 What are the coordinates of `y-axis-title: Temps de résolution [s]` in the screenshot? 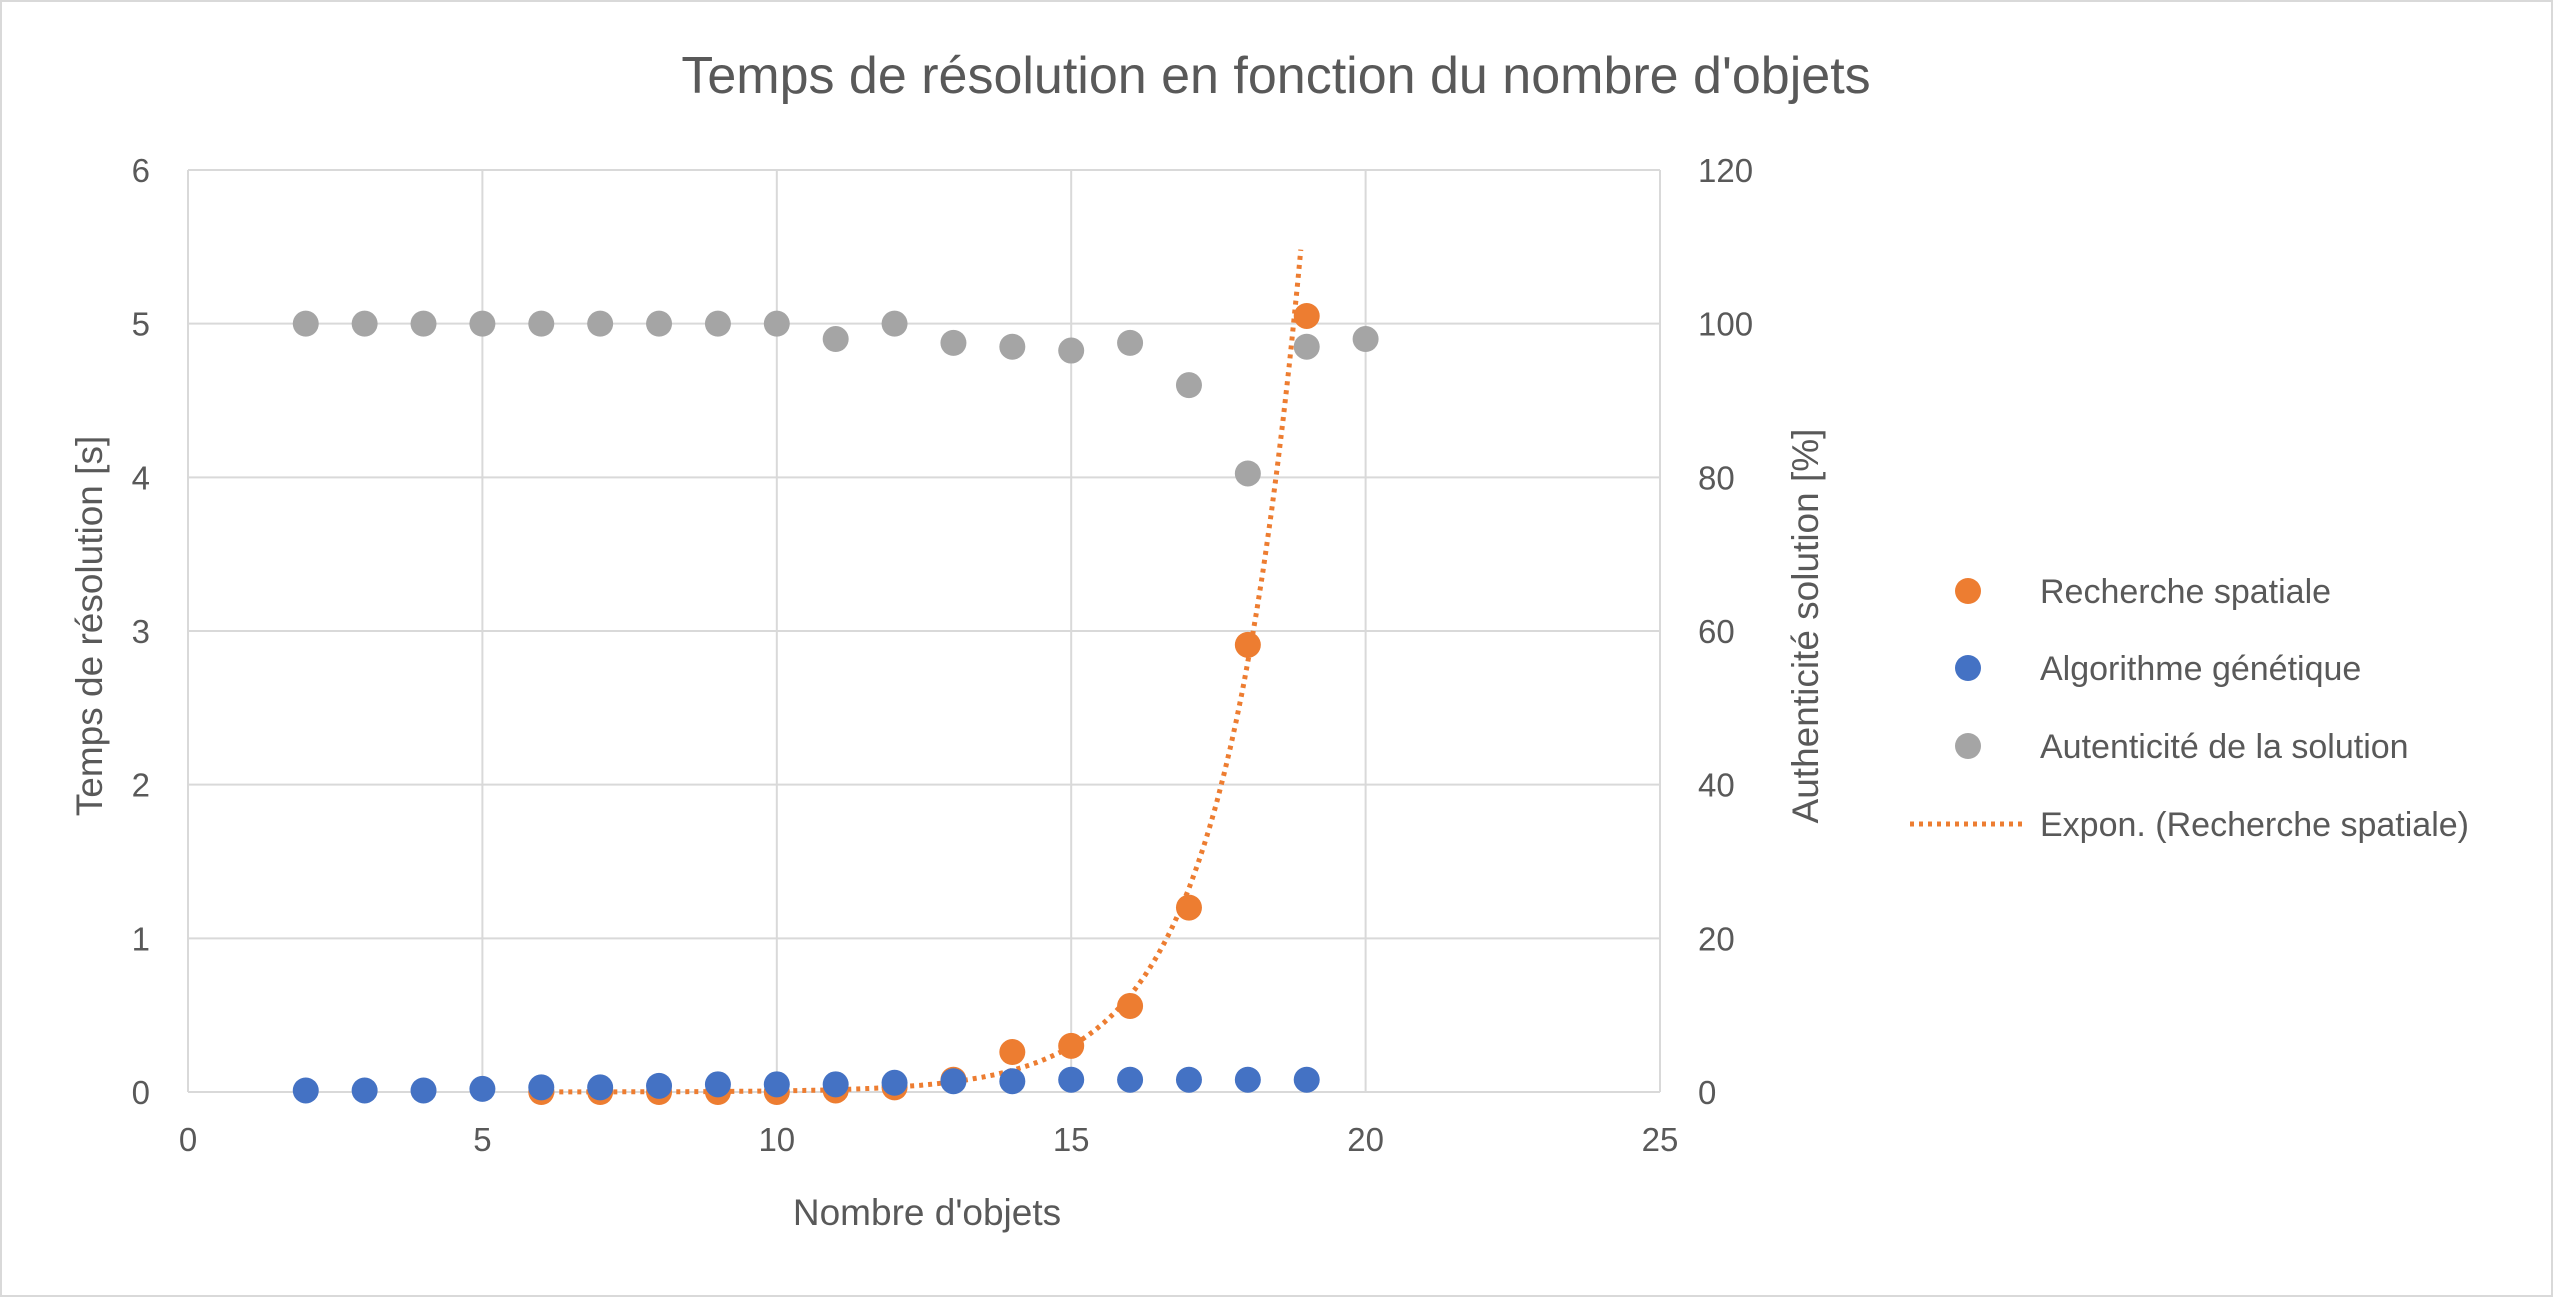 It's located at (89, 626).